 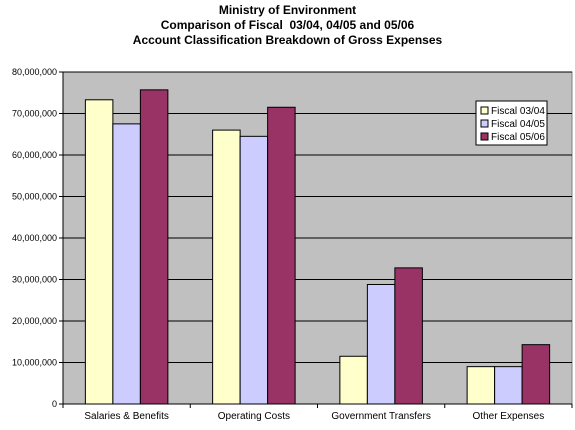 I want to click on y-tick-label: 20,000,000, so click(x=34, y=321).